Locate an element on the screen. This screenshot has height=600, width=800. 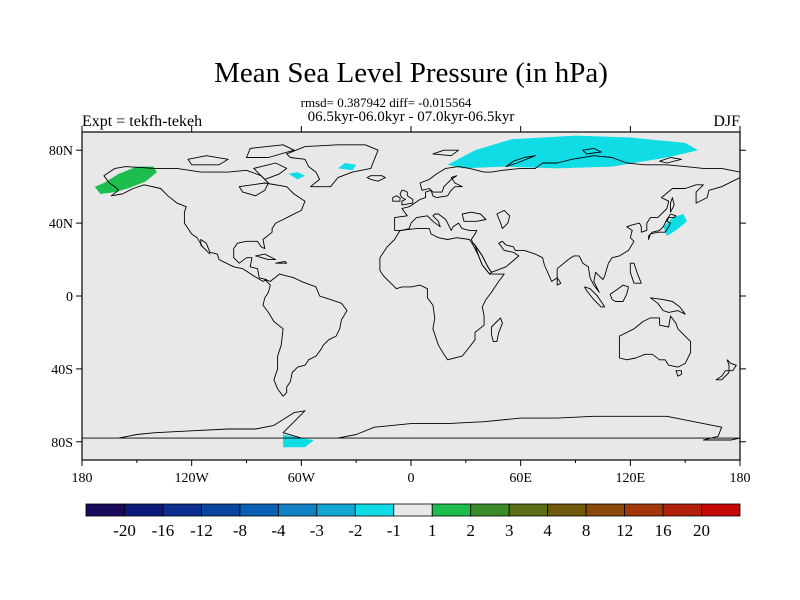
coastline-new-guinea is located at coordinates (667, 306).